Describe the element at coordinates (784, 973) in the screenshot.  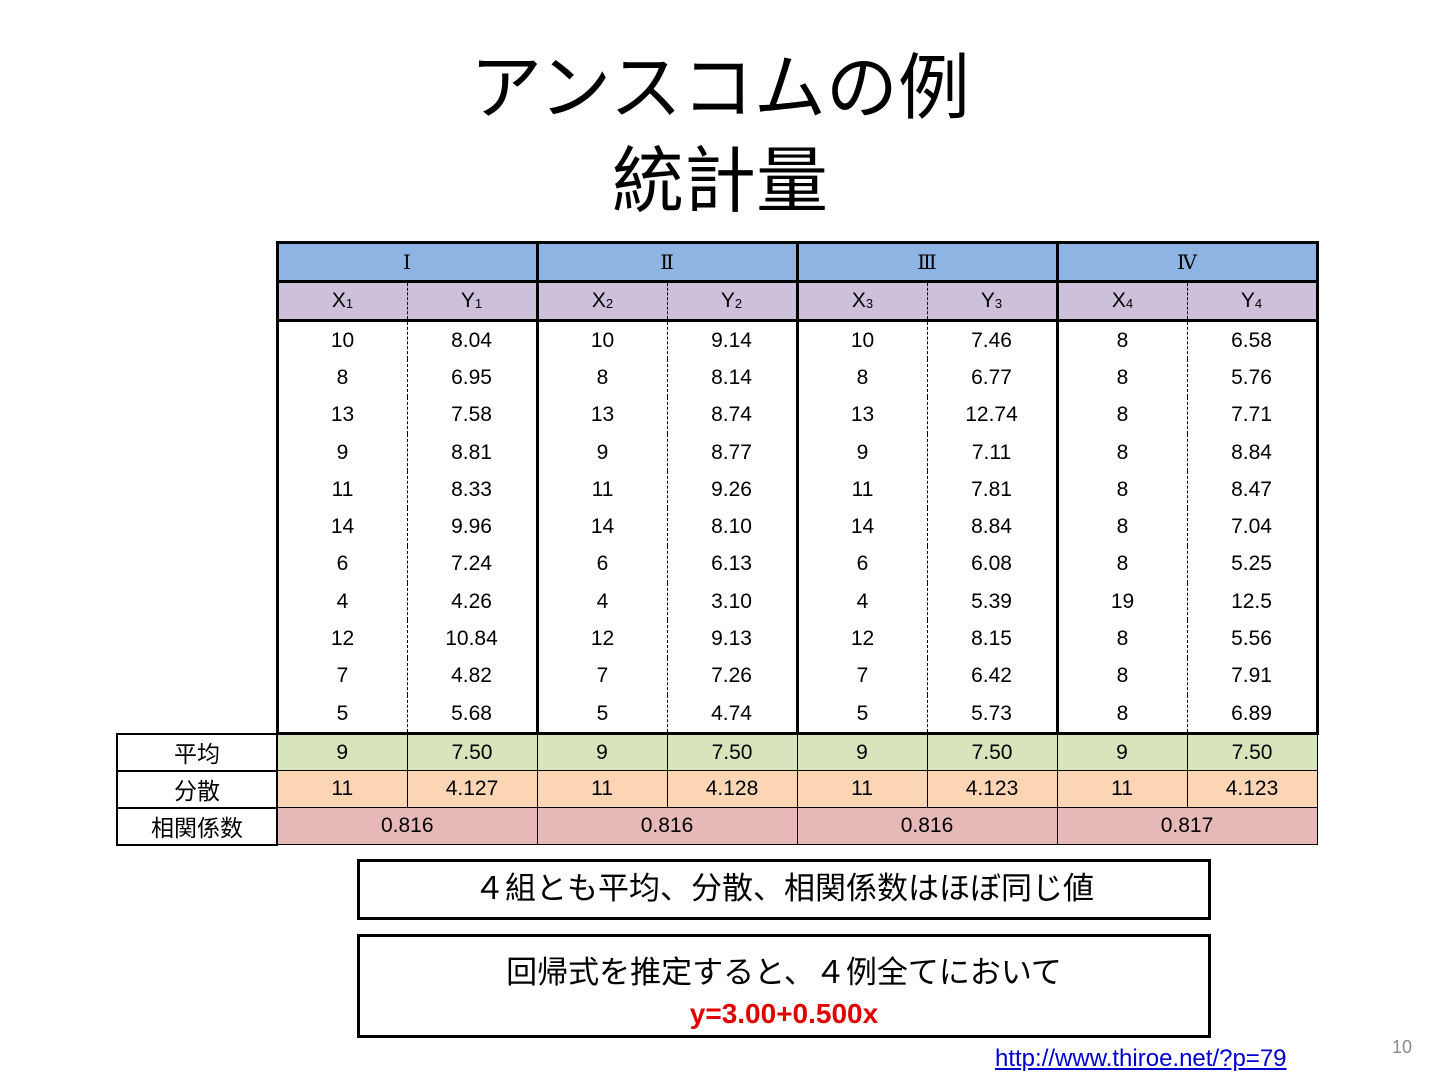
I see `regression-note-text: 回帰式を推定すると、４例全てにおいて` at that location.